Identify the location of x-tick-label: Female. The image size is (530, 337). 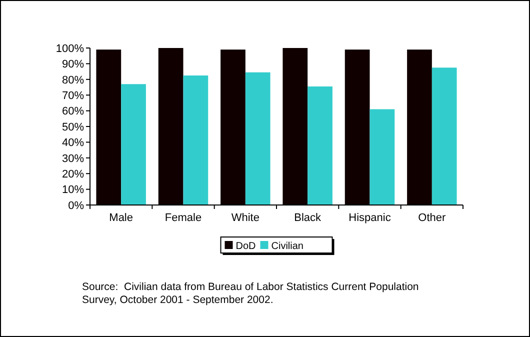
(183, 218).